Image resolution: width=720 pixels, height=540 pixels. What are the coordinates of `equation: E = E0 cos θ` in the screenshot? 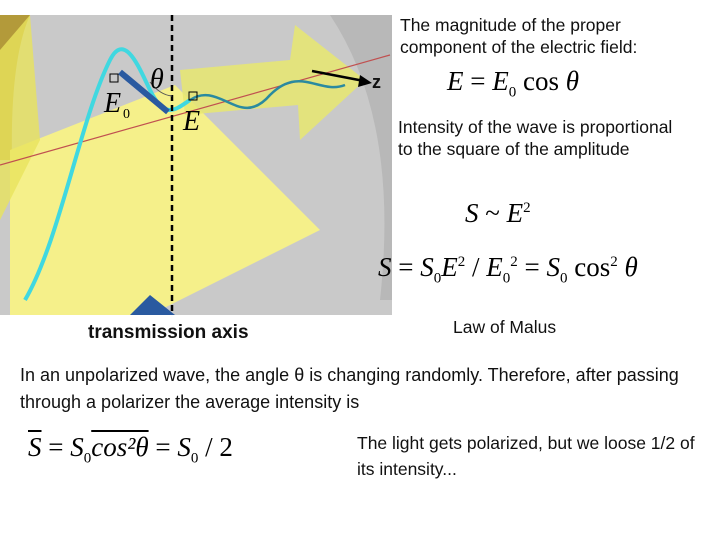 It's located at (513, 83).